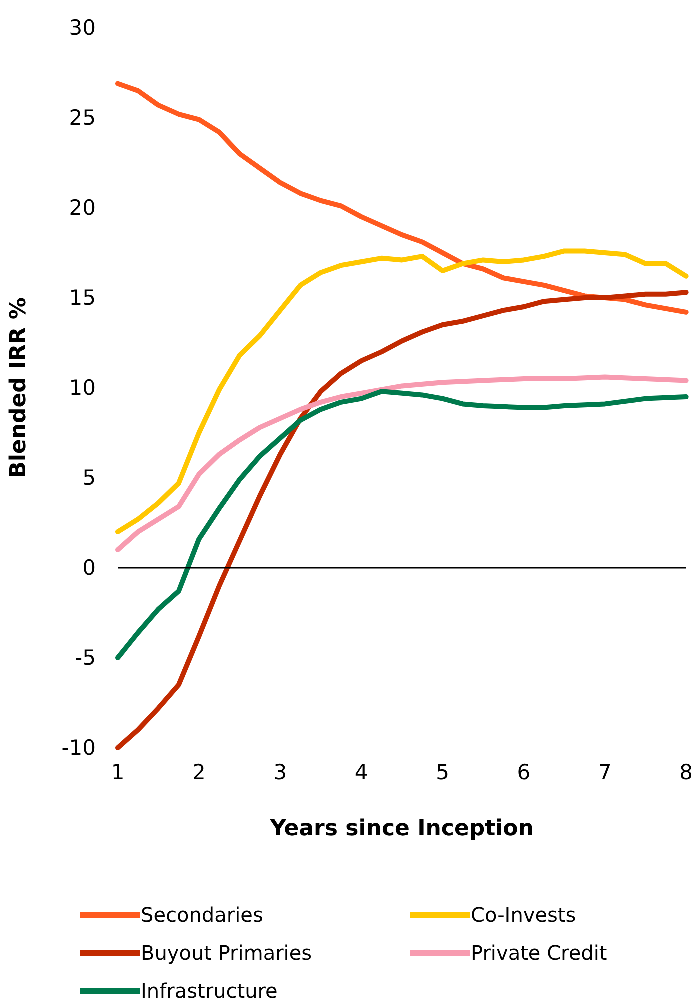  I want to click on x-tick-label: 7, so click(605, 772).